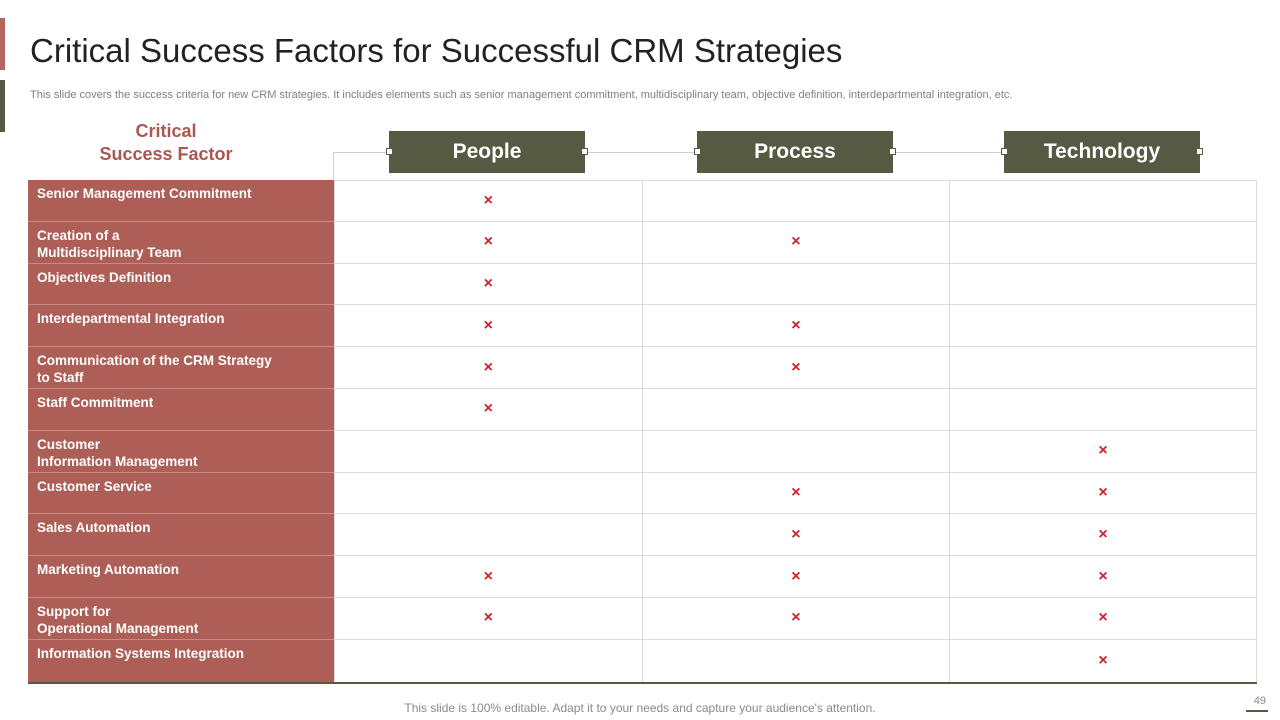 The height and width of the screenshot is (720, 1280). I want to click on row-label: Staff Commitment, so click(181, 409).